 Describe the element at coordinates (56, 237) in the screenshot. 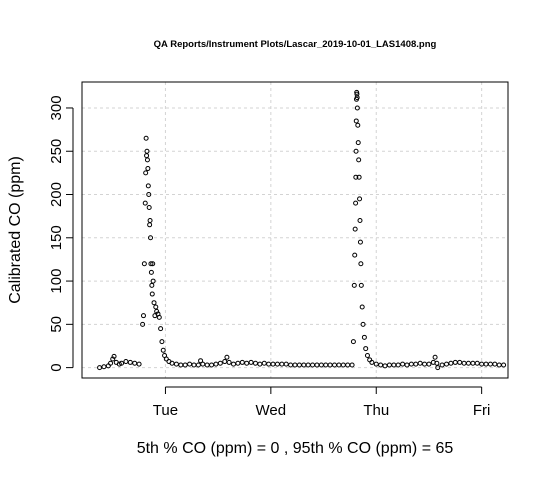

I see `y-tick-label: 150` at that location.